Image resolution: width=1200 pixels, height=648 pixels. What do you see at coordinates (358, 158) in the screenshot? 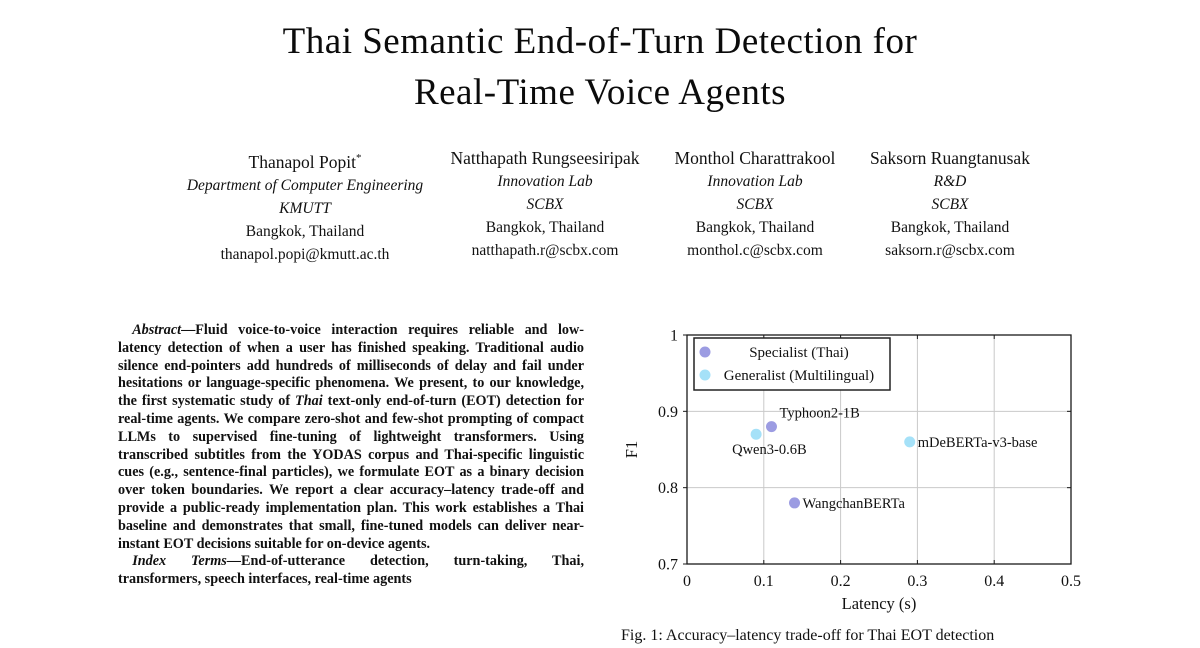
I see `author-footnote-marker: *` at bounding box center [358, 158].